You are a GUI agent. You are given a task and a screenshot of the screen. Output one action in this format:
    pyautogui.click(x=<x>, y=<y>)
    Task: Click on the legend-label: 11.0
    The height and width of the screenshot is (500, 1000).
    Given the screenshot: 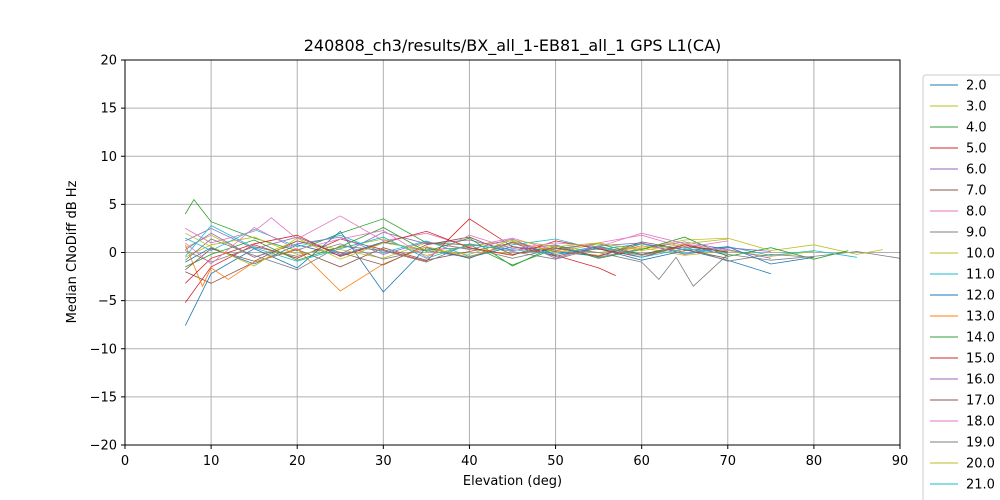 What is the action you would take?
    pyautogui.click(x=980, y=275)
    